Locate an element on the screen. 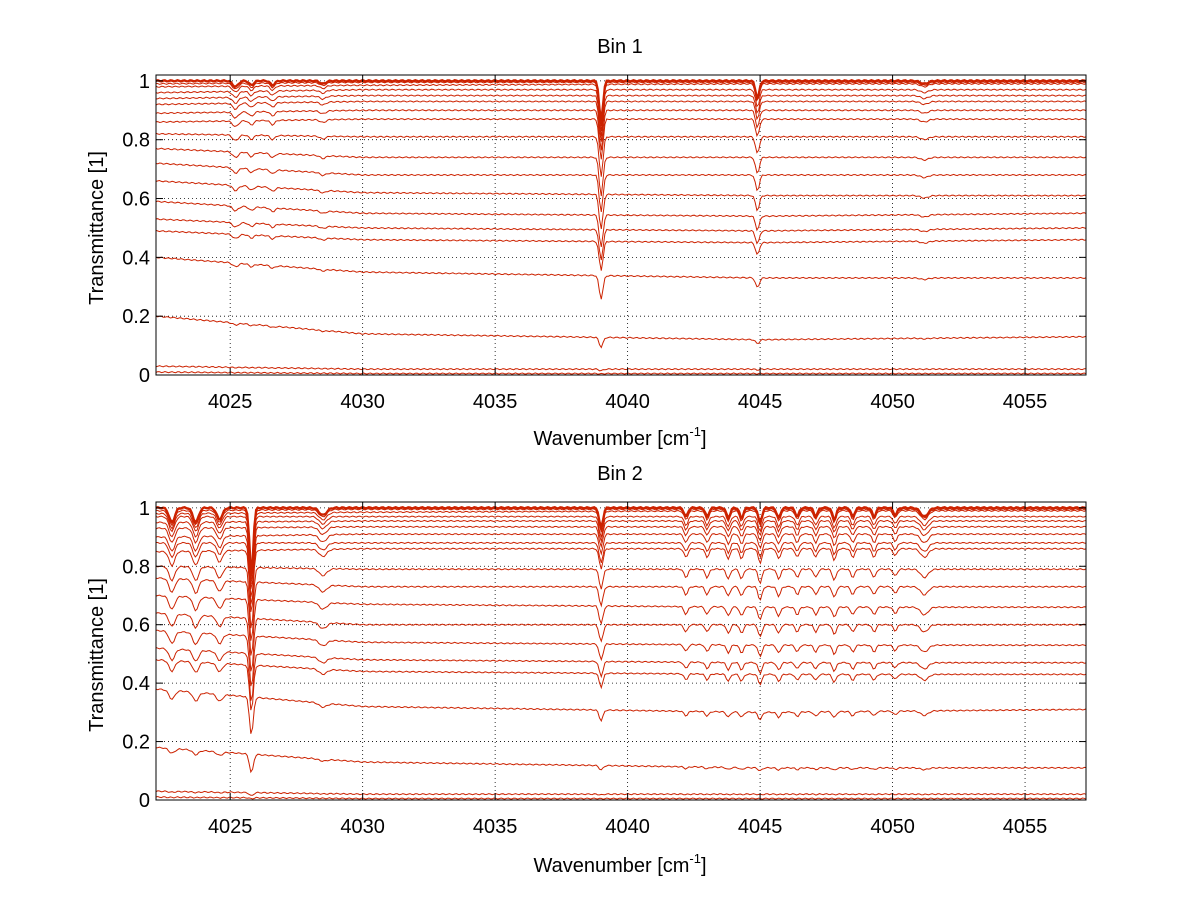  chart-title: Bin 2 is located at coordinates (620, 474).